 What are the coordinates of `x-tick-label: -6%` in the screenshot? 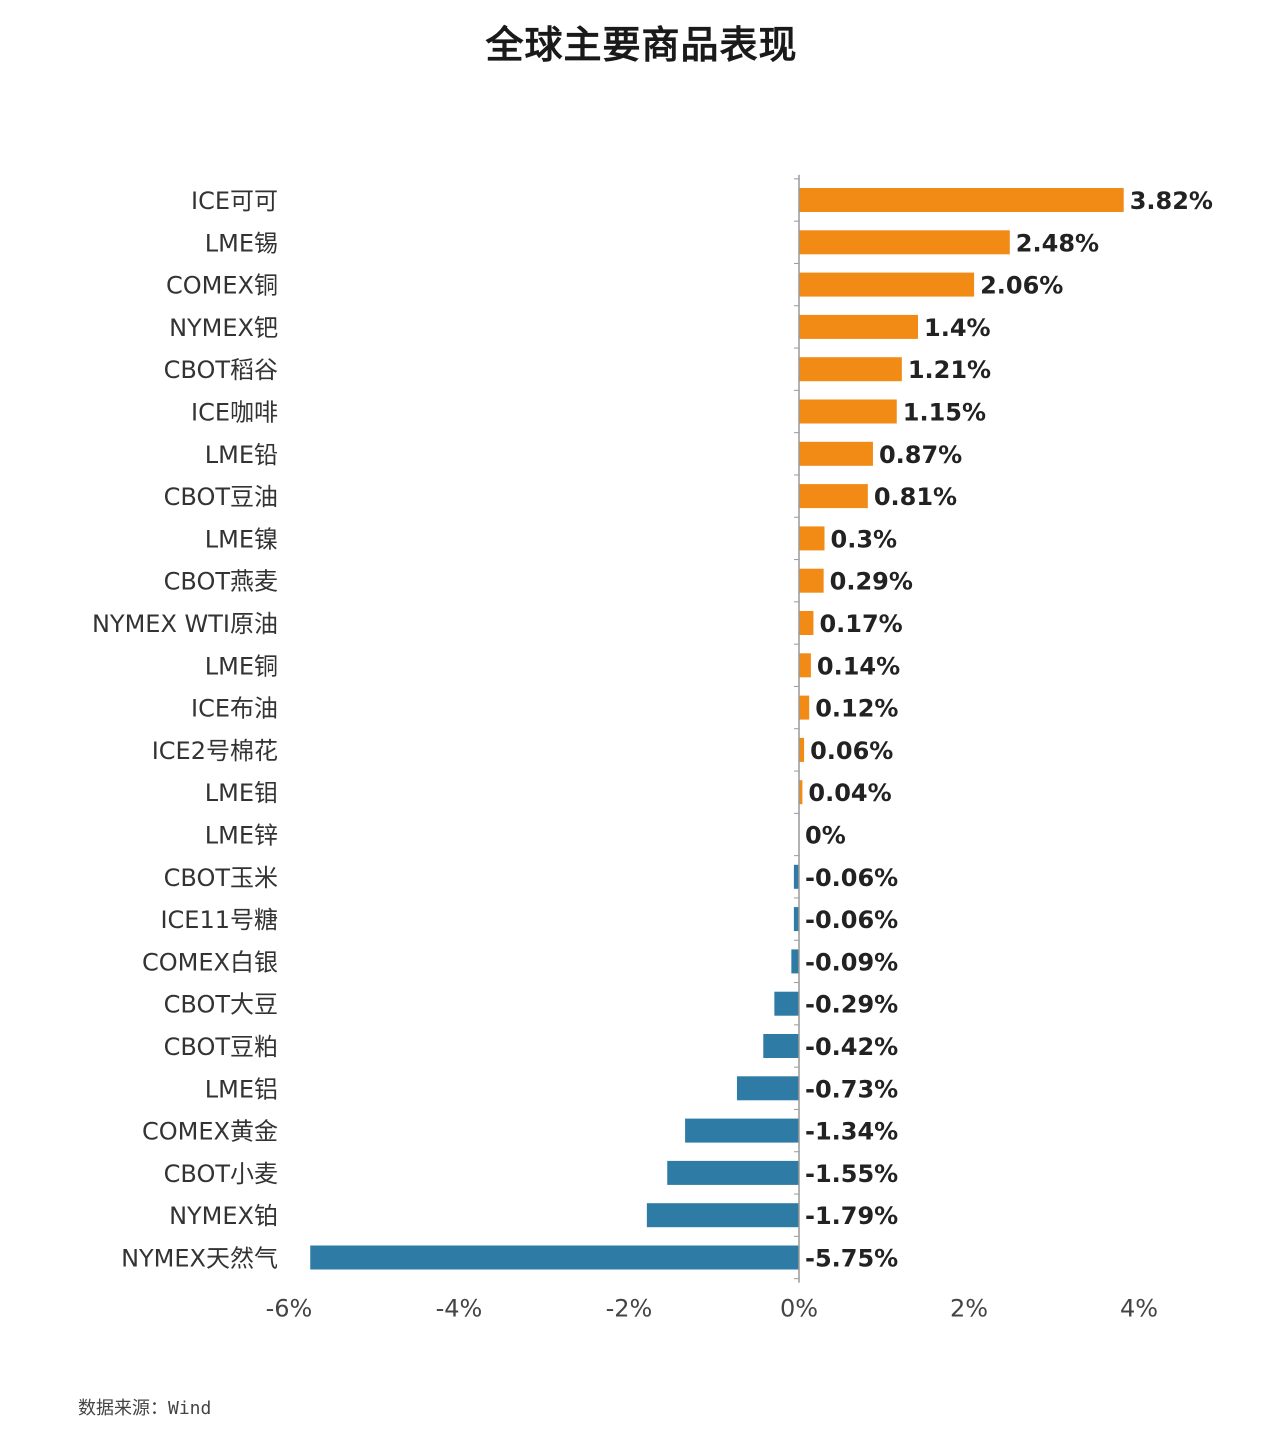 It's located at (289, 1309).